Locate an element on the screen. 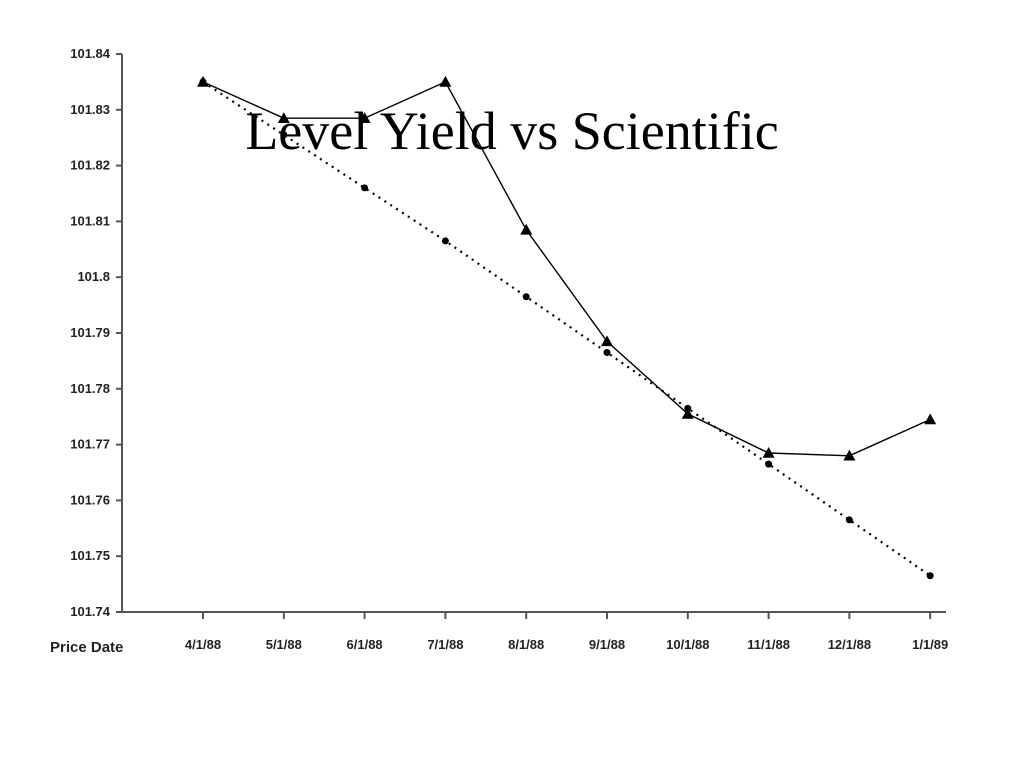  x-tick-label: 8/1/88 is located at coordinates (526, 644).